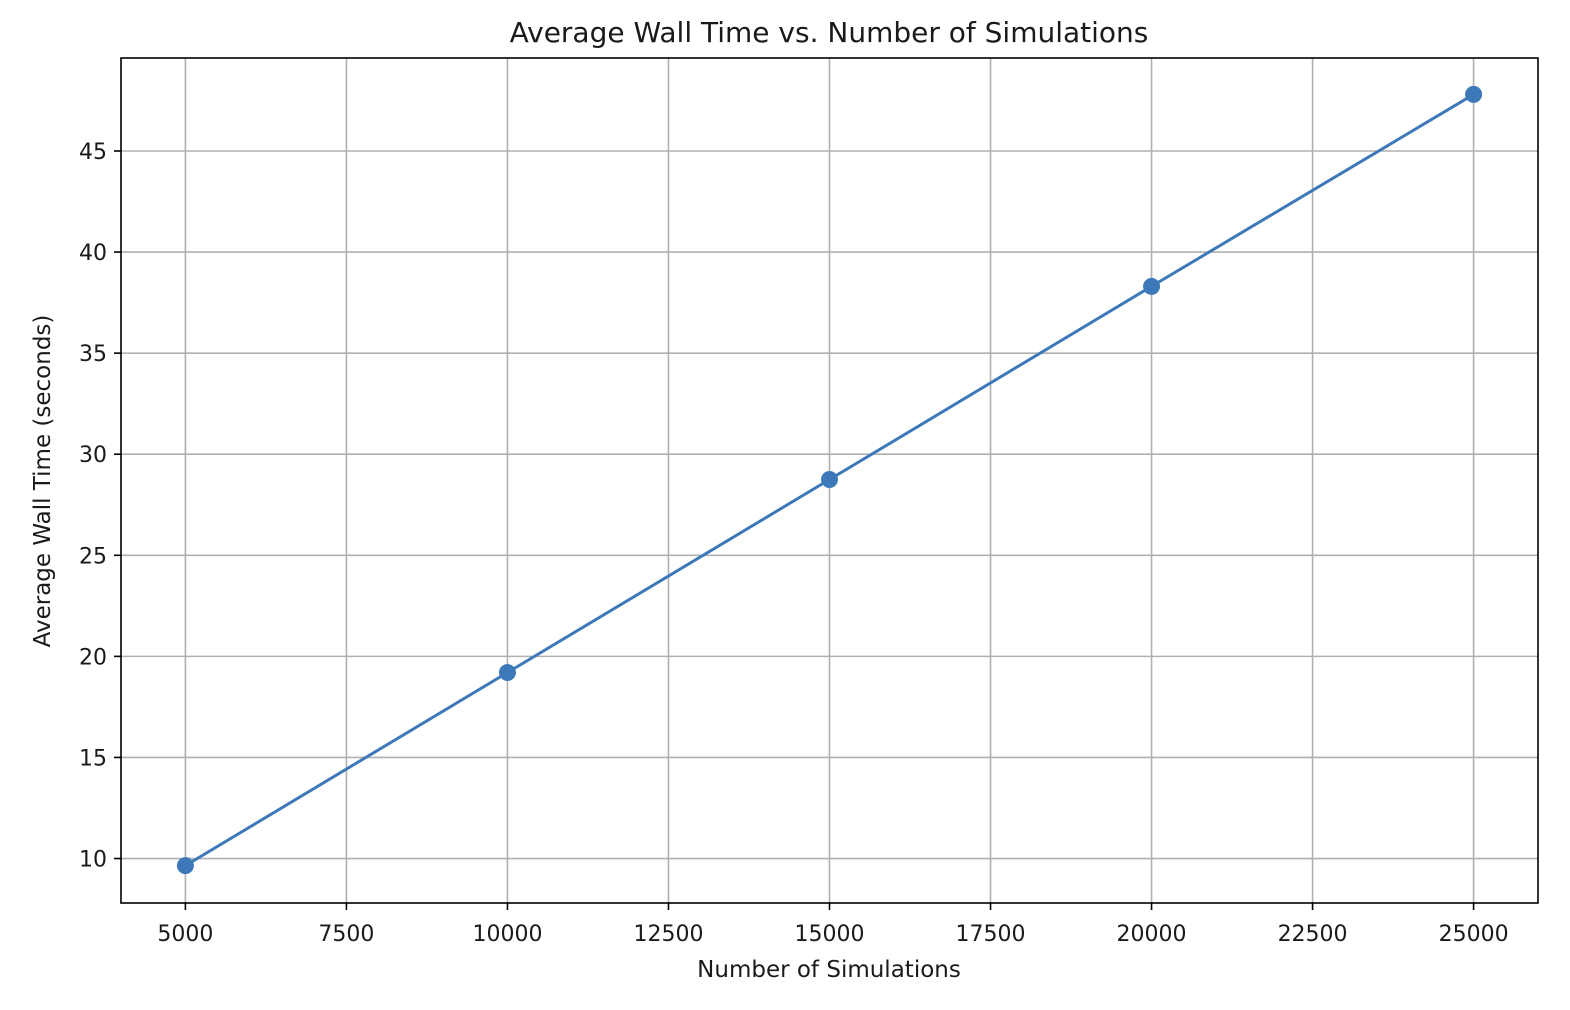  What do you see at coordinates (100, 506) in the screenshot?
I see `y-axis: 10 15 20 25 30 35 40 45` at bounding box center [100, 506].